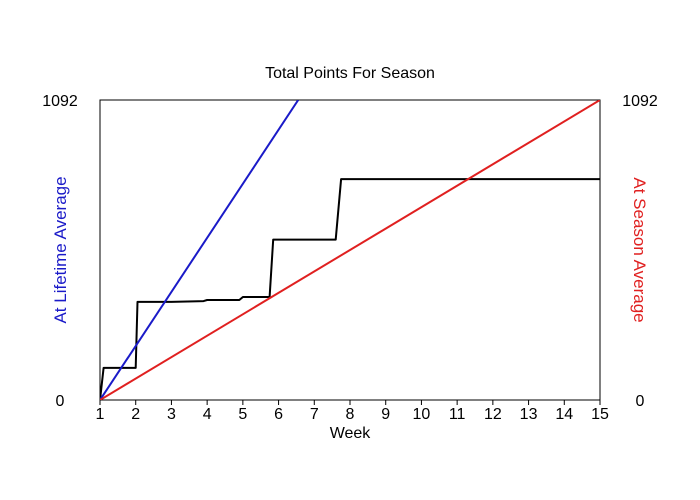 The width and height of the screenshot is (700, 500). Describe the element at coordinates (314, 414) in the screenshot. I see `x-tick-label: 7` at that location.